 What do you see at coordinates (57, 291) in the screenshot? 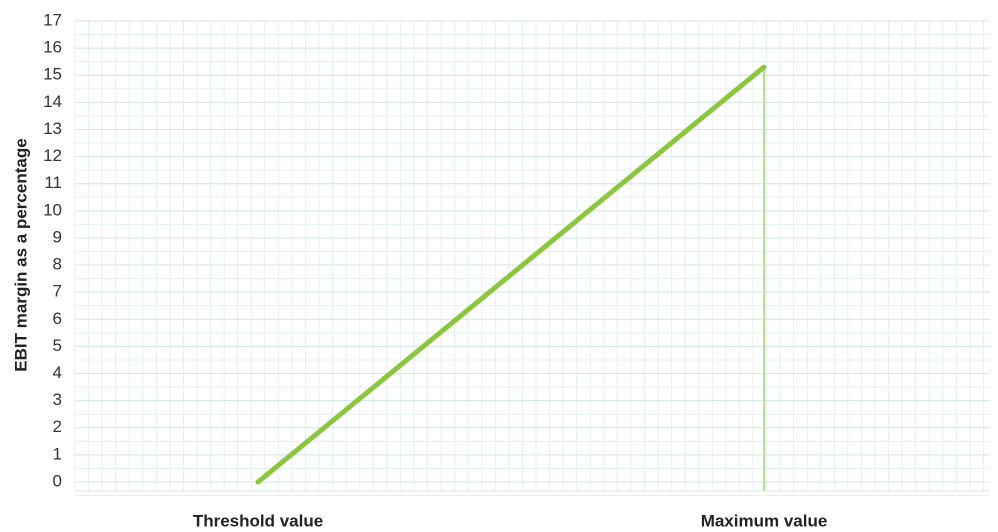
I see `y-tick-label: 7` at bounding box center [57, 291].